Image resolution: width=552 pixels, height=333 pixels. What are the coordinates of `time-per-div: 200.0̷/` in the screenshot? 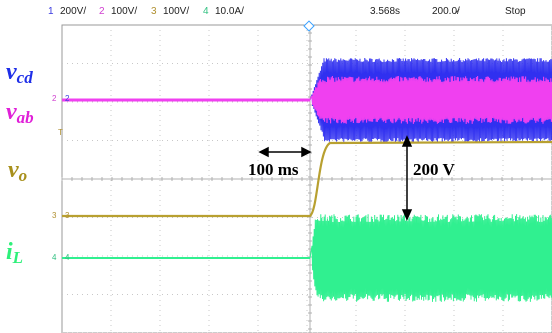 It's located at (446, 11).